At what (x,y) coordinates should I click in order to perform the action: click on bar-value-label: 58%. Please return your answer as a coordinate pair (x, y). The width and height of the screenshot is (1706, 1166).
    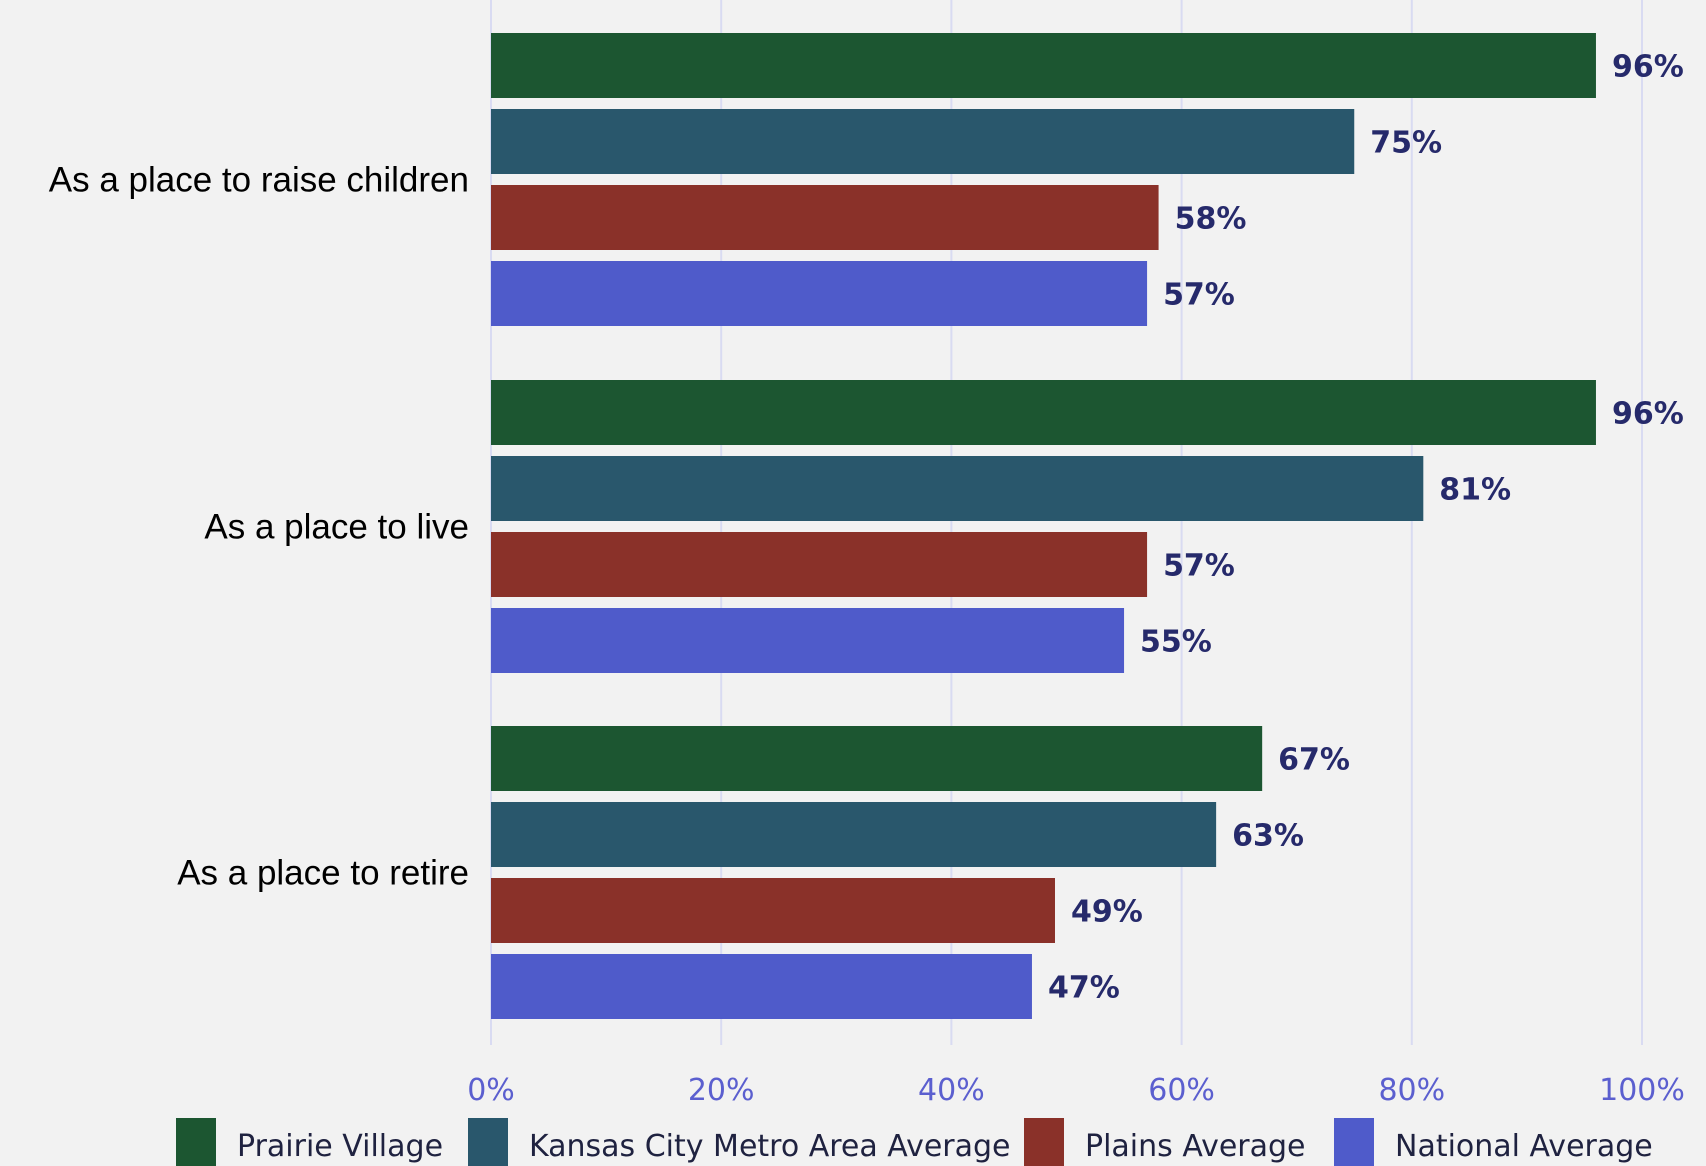
    Looking at the image, I should click on (1211, 219).